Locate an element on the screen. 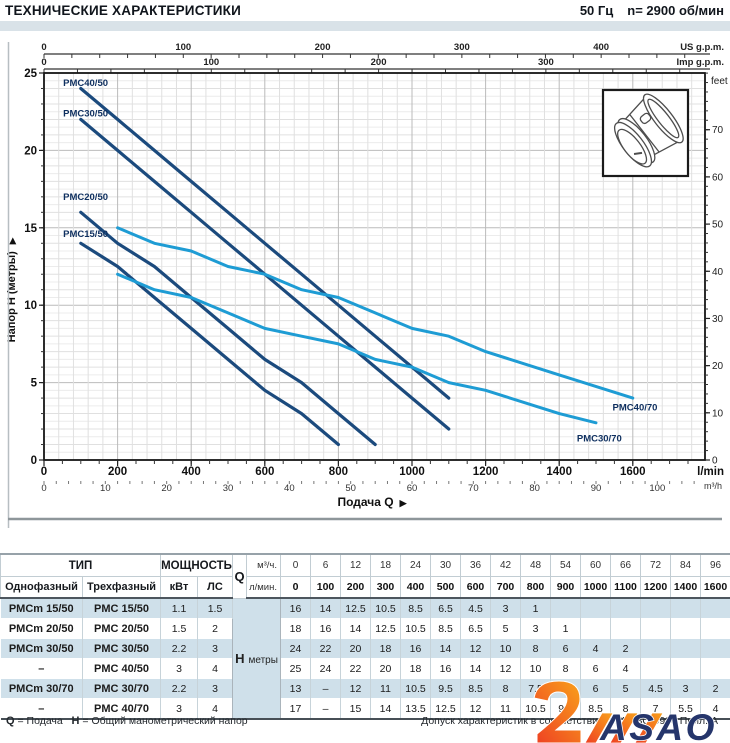 The width and height of the screenshot is (730, 743). curve-label: PMC30/50 is located at coordinates (85, 113).